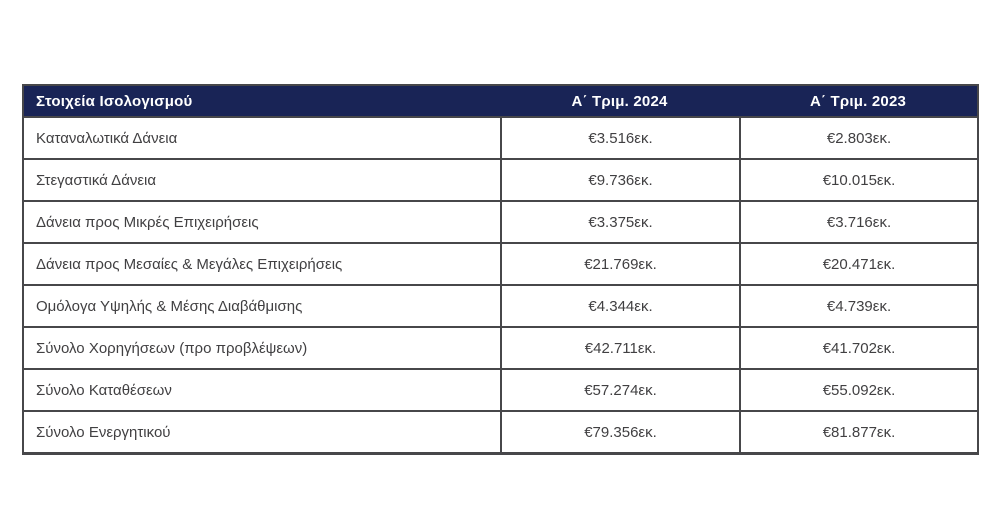 This screenshot has width=1000, height=519. I want to click on header-q1-2023: Α΄ Τριμ. 2023, so click(858, 101).